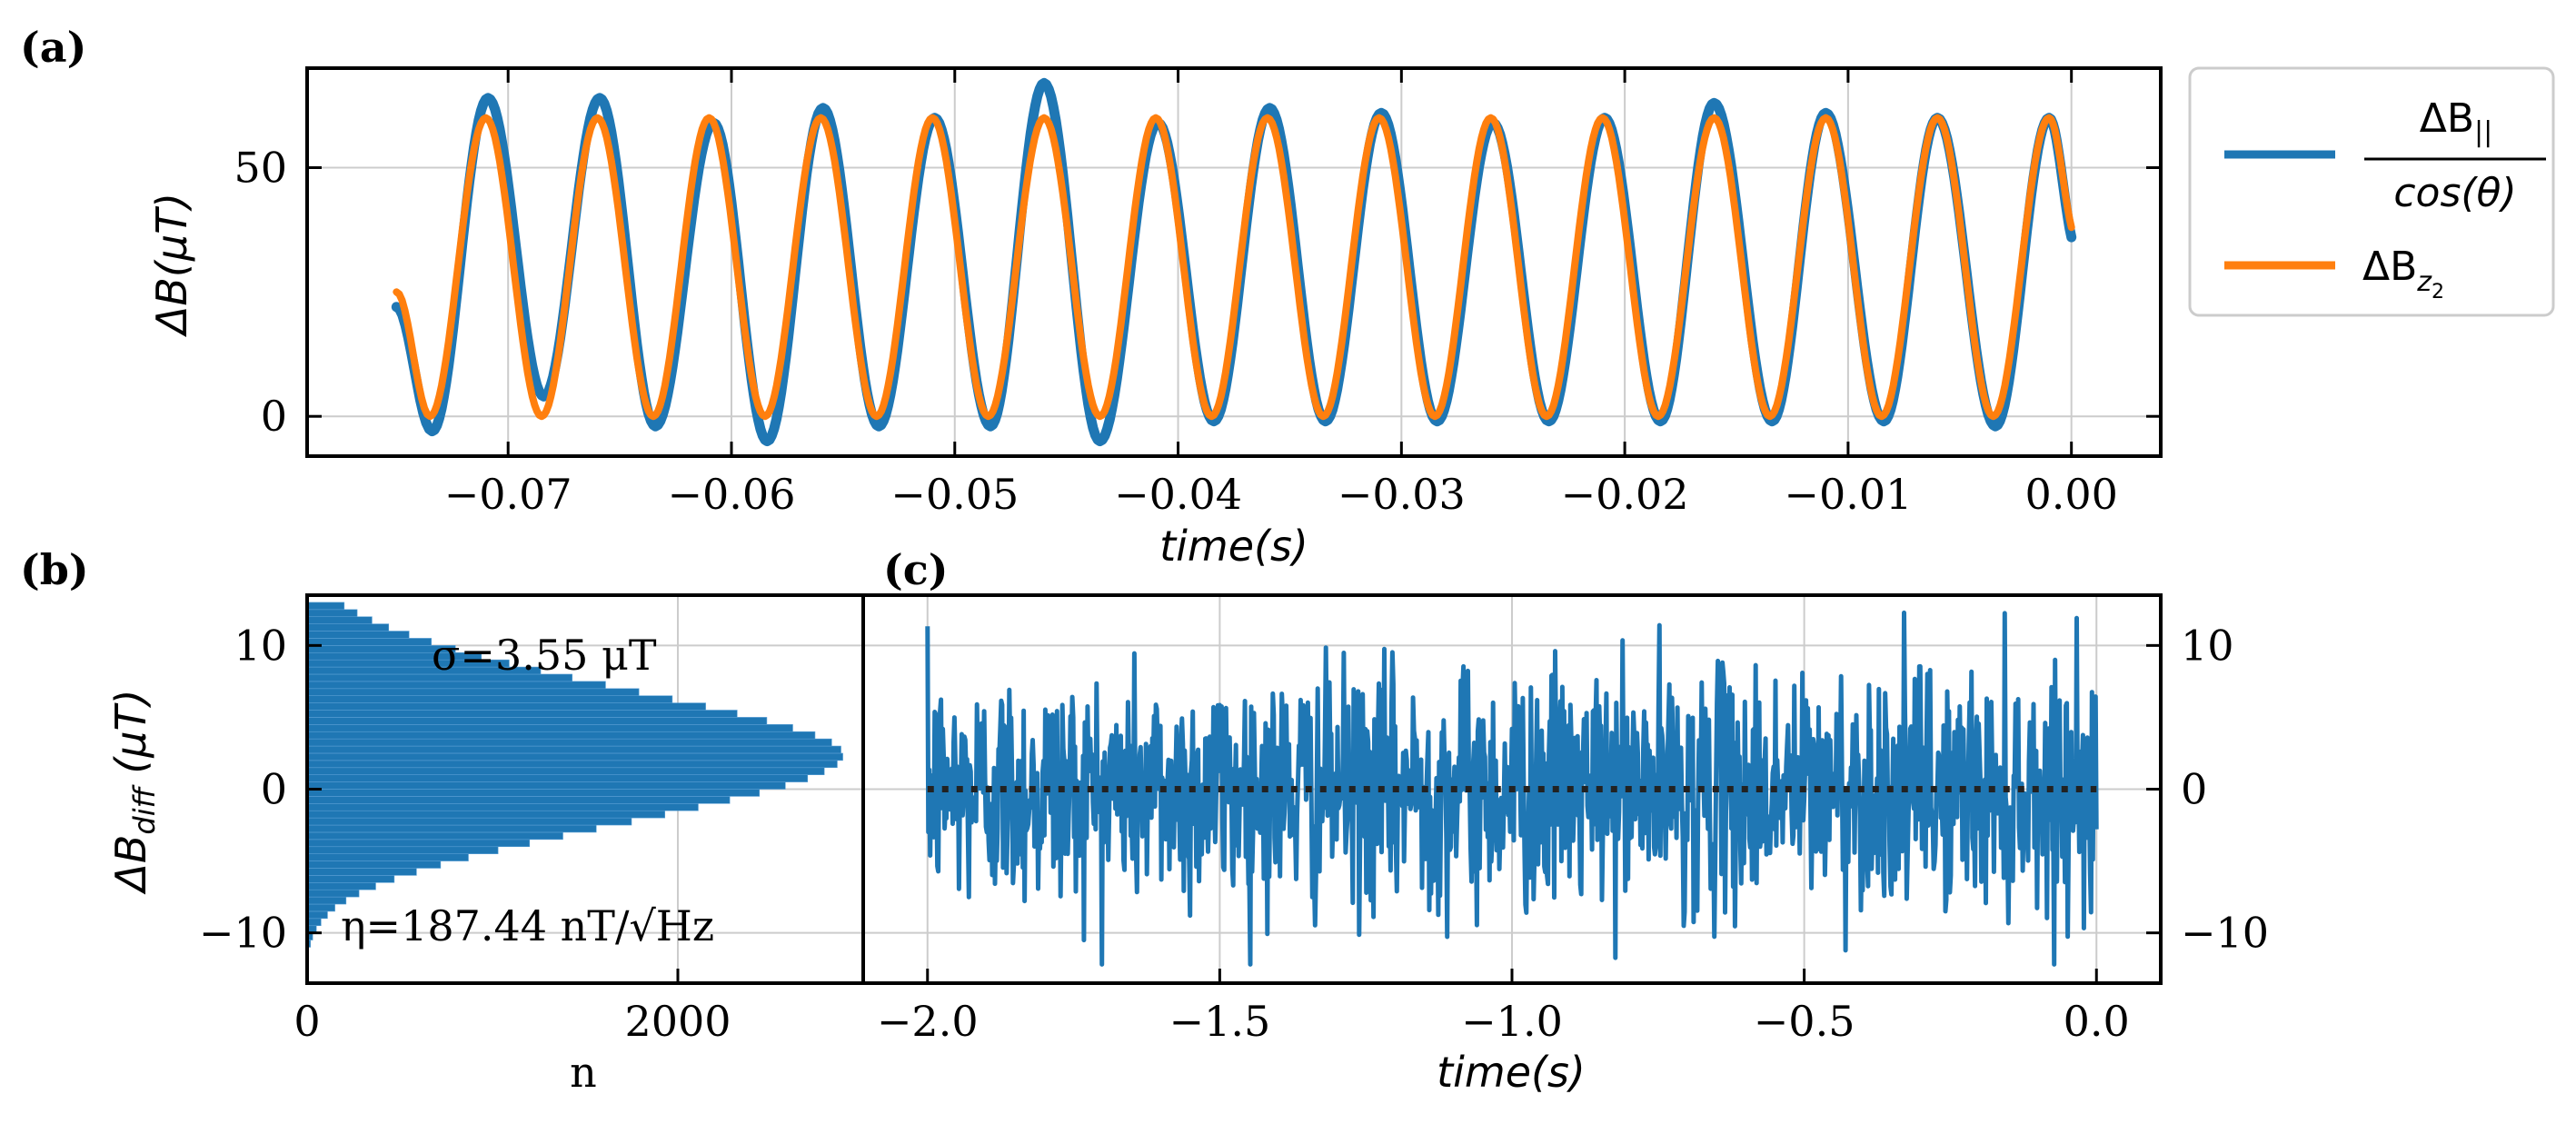 The image size is (2576, 1124). I want to click on panel-label-c: (c), so click(916, 569).